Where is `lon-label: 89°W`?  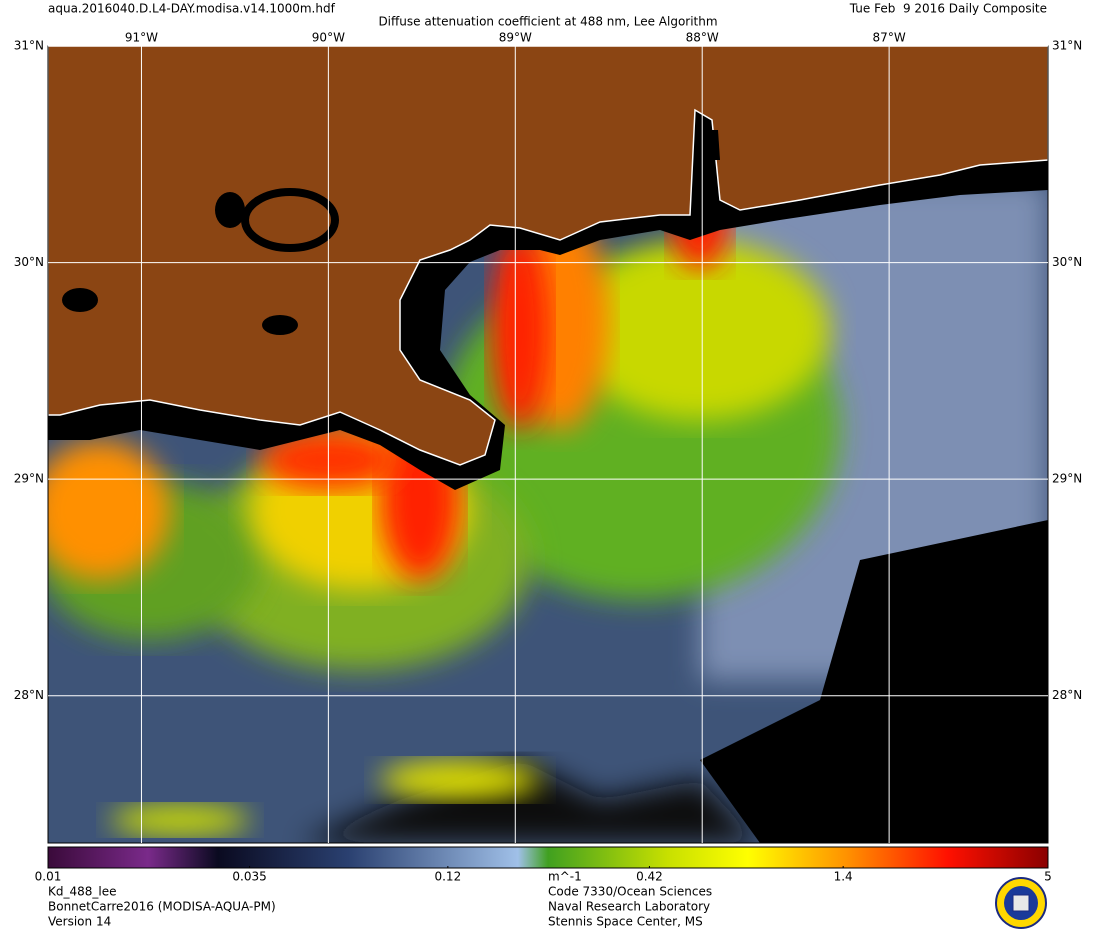
lon-label: 89°W is located at coordinates (515, 38).